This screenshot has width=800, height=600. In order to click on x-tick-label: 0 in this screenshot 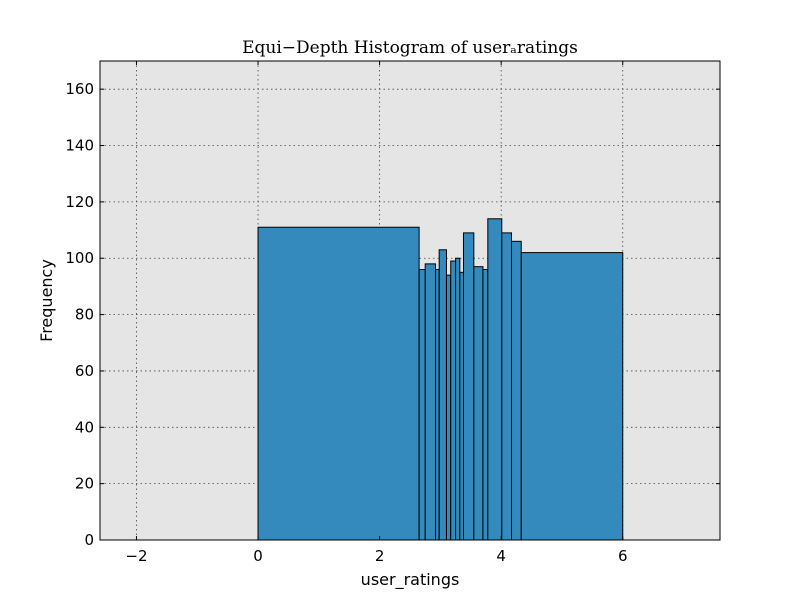, I will do `click(258, 556)`.